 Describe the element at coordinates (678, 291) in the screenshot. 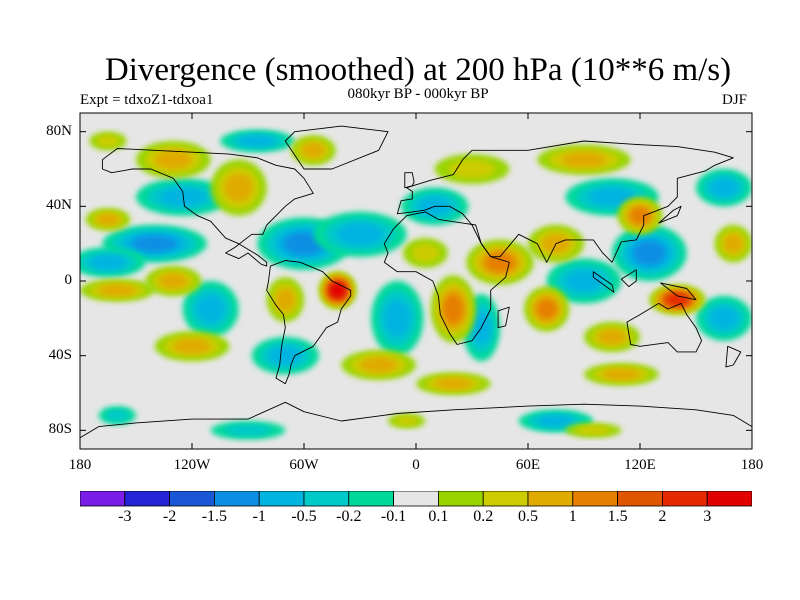

I see `coastline-new-guinea` at that location.